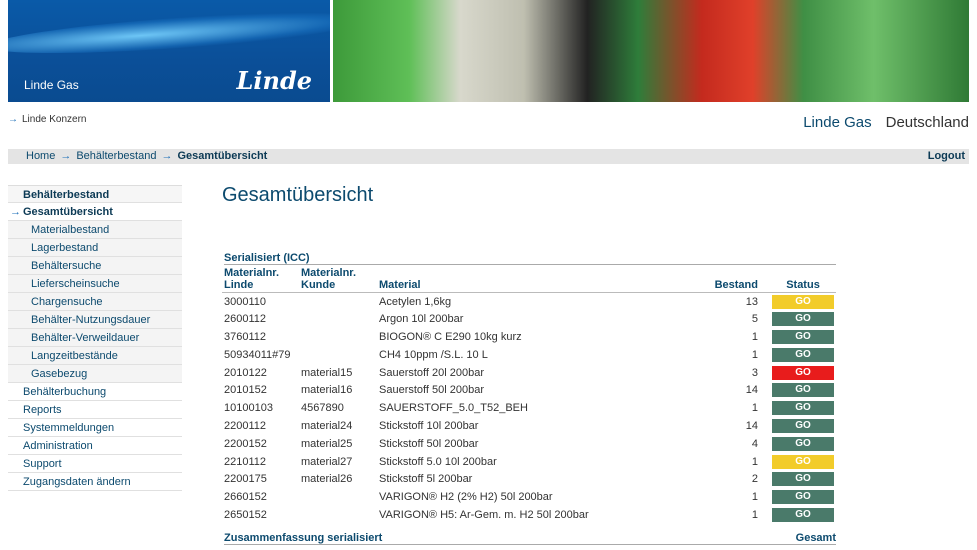 The width and height of the screenshot is (977, 550). Describe the element at coordinates (751, 390) in the screenshot. I see `cell-bestand: 14` at that location.